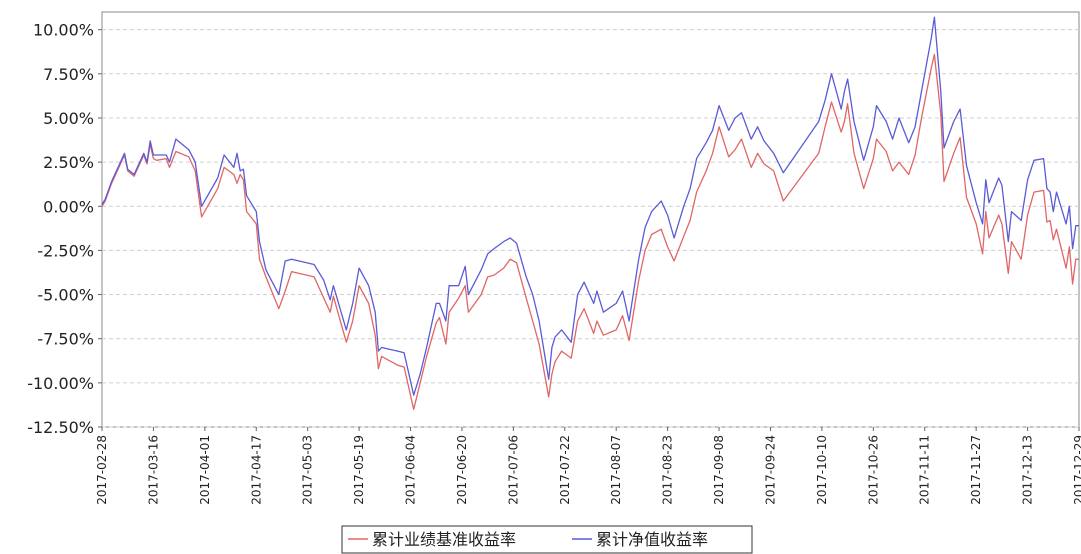 The width and height of the screenshot is (1081, 554). What do you see at coordinates (925, 470) in the screenshot?
I see `x-tick-label: 2017-11-11` at bounding box center [925, 470].